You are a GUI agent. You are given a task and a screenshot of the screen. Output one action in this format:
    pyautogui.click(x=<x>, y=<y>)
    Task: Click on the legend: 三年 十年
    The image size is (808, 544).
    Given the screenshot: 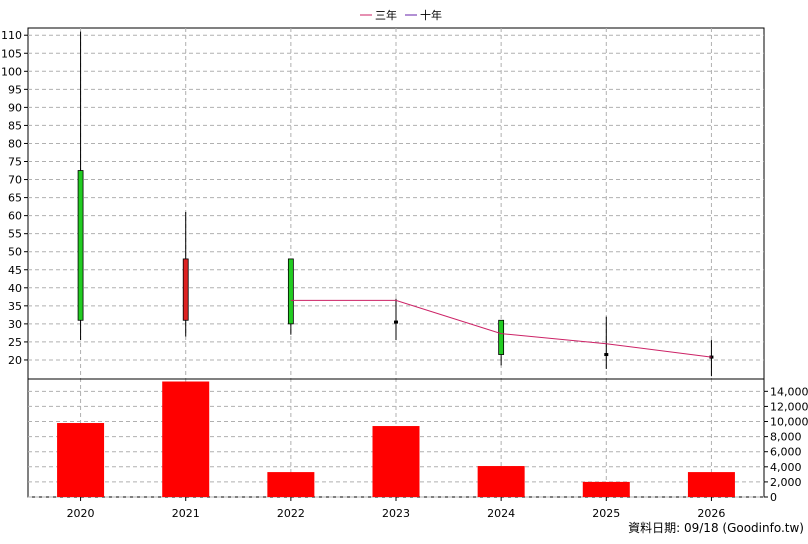 What is the action you would take?
    pyautogui.click(x=401, y=15)
    